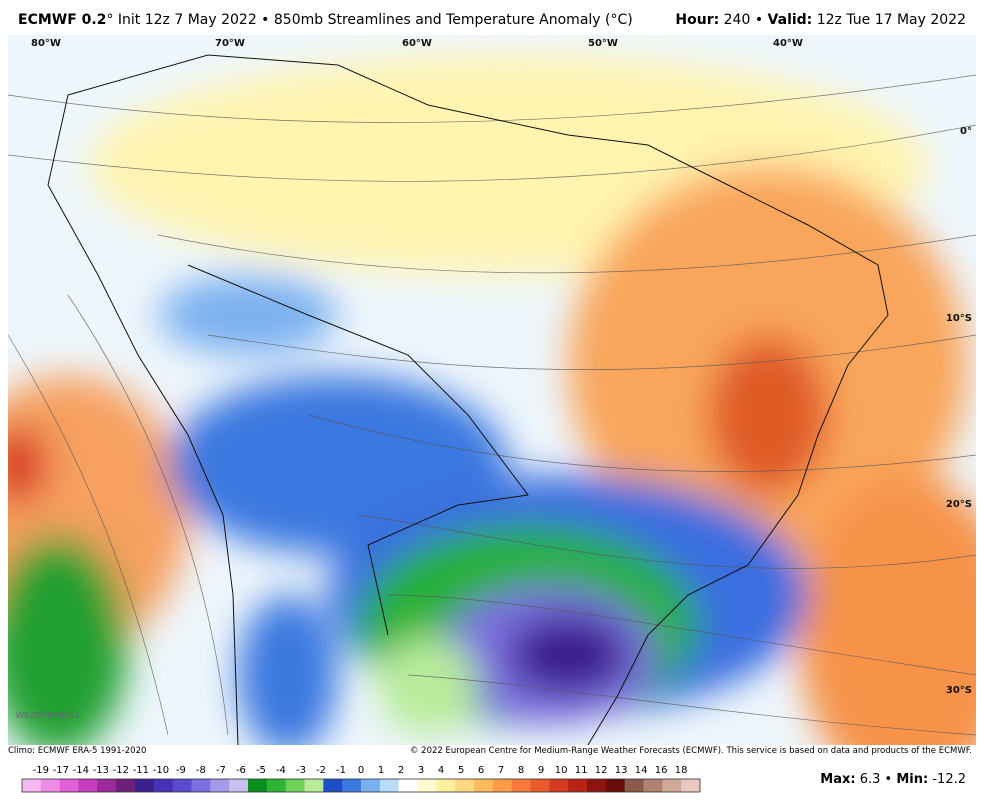  What do you see at coordinates (949, 779) in the screenshot?
I see `min-value: -12.2` at bounding box center [949, 779].